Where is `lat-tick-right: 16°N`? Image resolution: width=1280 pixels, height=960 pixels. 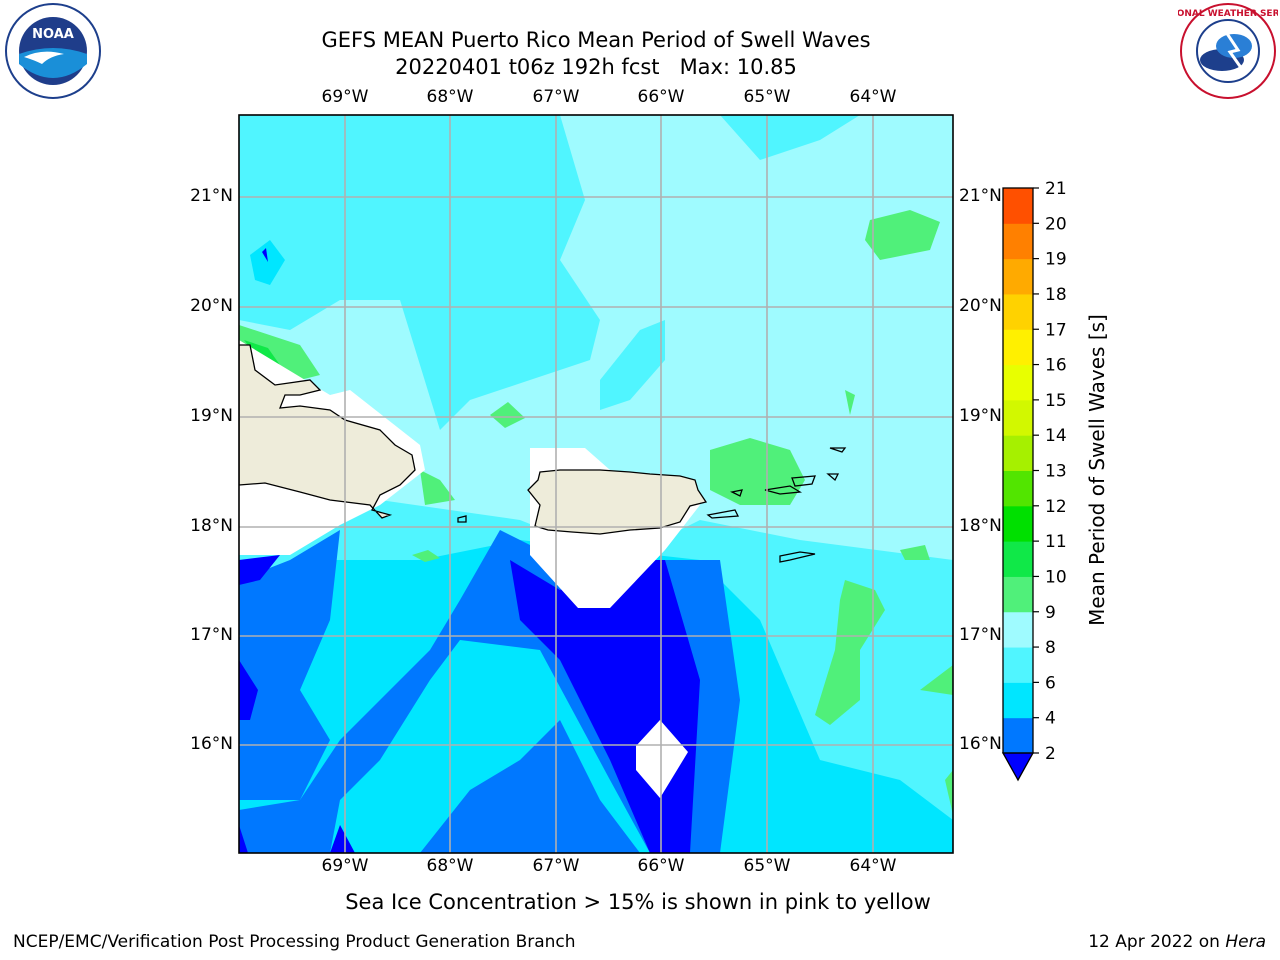 lat-tick-right: 16°N is located at coordinates (980, 744).